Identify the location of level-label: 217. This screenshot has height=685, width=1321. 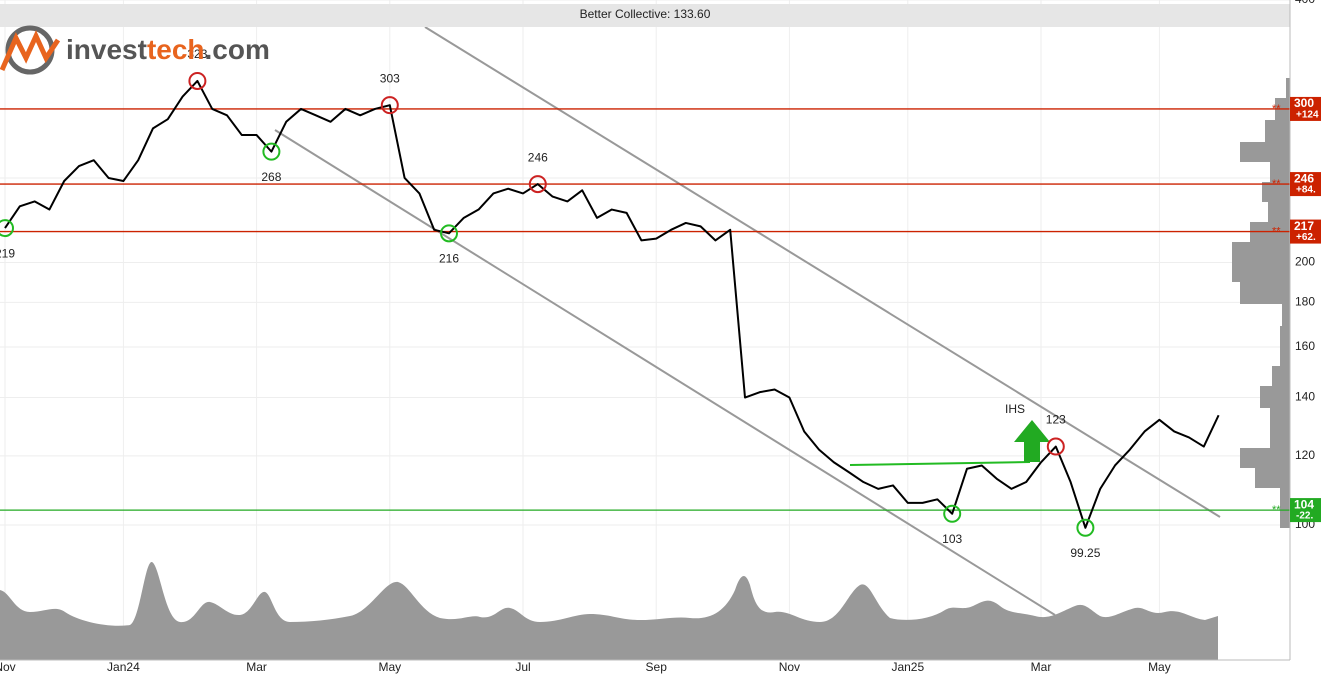
(1304, 226).